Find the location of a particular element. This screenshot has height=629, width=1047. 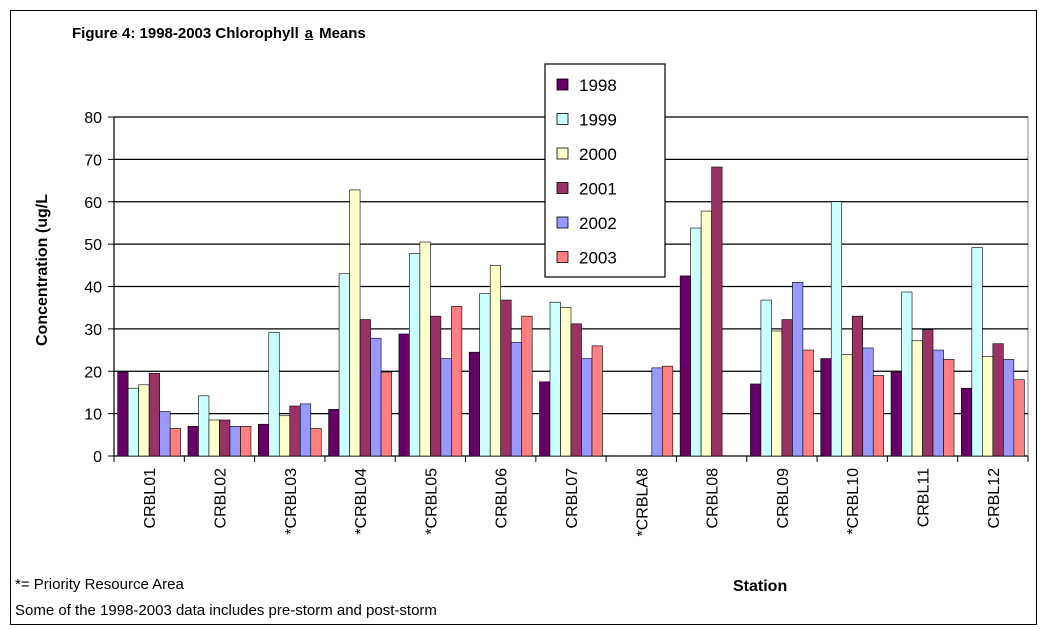

x-tick-label: CRBL07 is located at coordinates (572, 498).